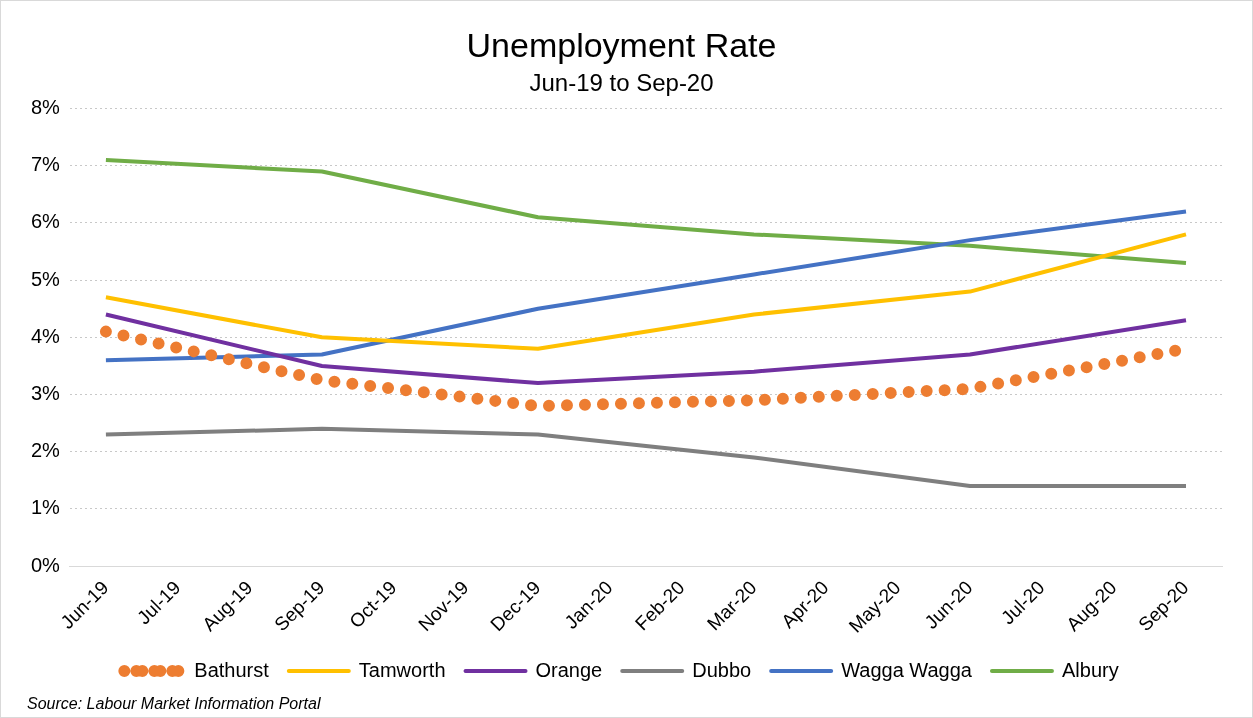 This screenshot has width=1253, height=718. Describe the element at coordinates (46, 507) in the screenshot. I see `y-tick-label: 1%` at that location.